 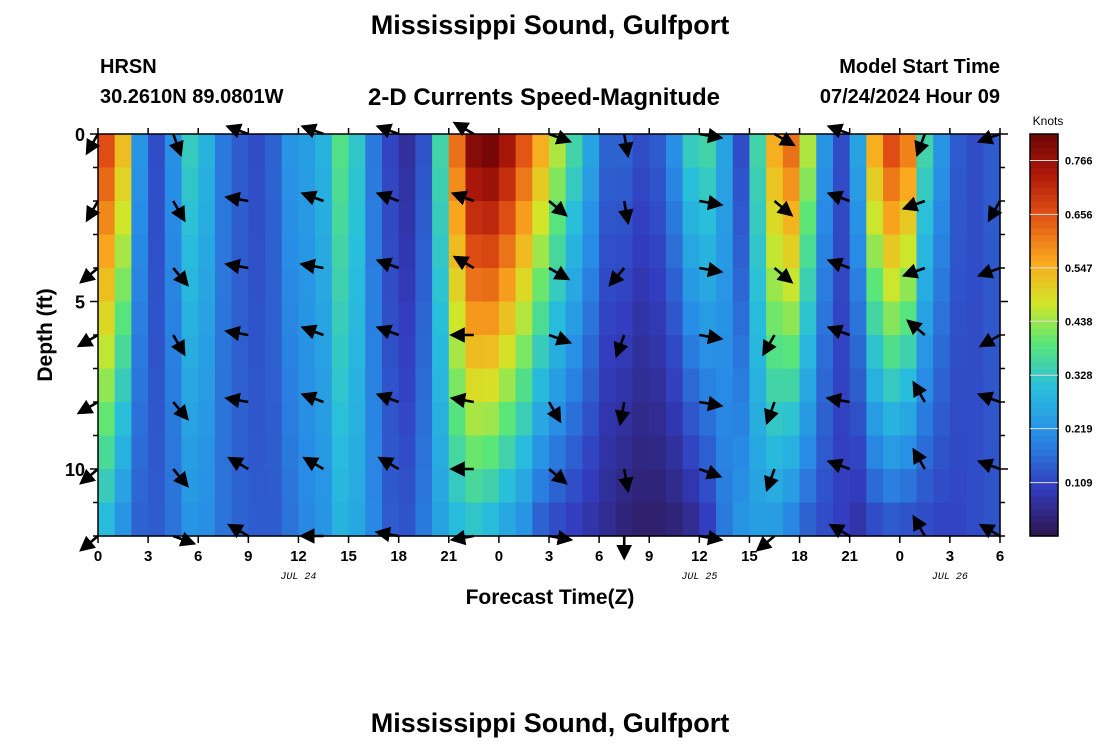 I want to click on y-tick-label: 5, so click(x=80, y=303).